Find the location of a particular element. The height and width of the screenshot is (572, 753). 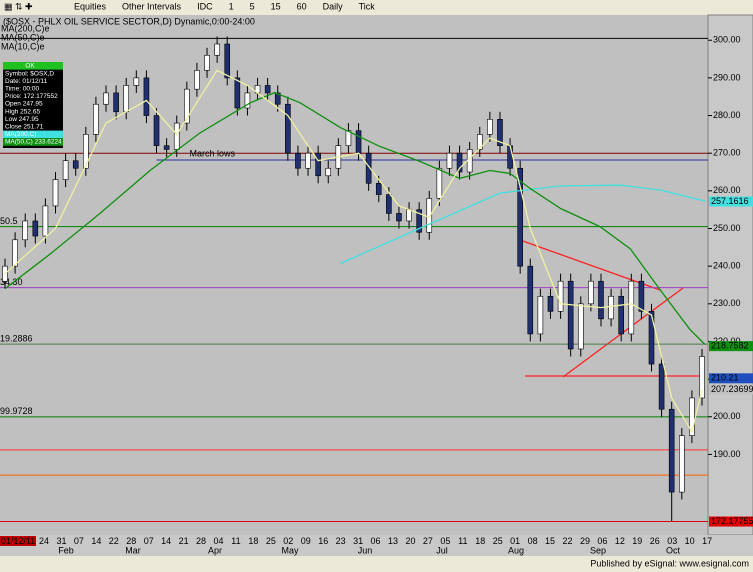

y-tick-label: 250.00 is located at coordinates (727, 228).